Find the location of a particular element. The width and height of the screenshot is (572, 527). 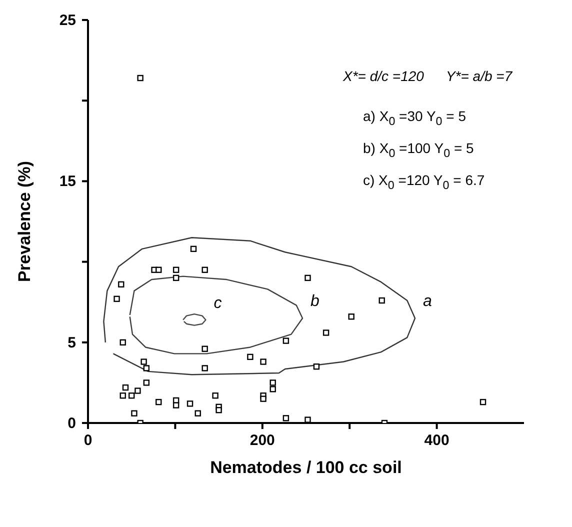

x-tick-label: 200 is located at coordinates (262, 440).